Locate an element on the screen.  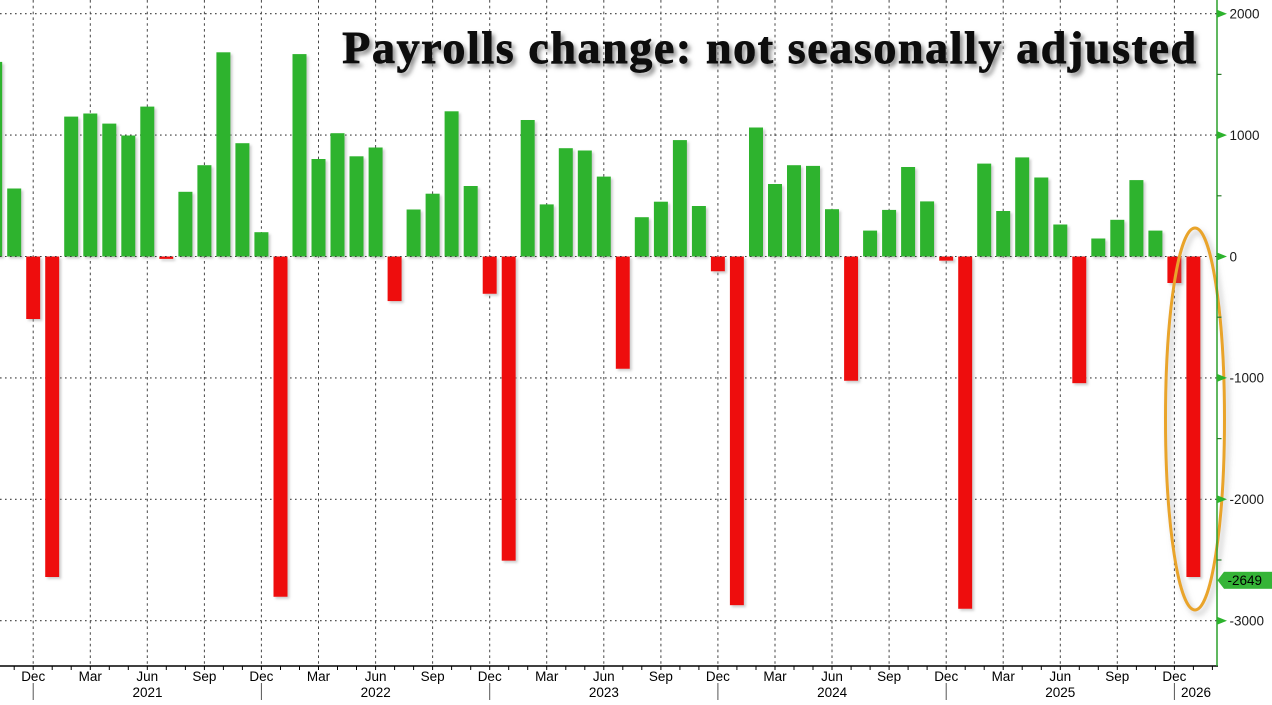
svg-text: 2024 is located at coordinates (832, 692).